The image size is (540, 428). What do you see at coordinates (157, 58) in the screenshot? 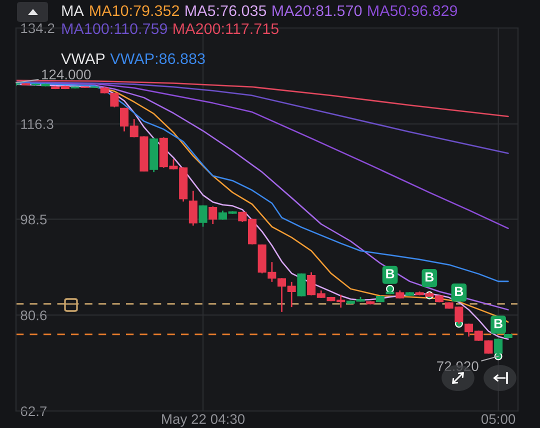
I see `series-label: VWAP:86.883` at bounding box center [157, 58].